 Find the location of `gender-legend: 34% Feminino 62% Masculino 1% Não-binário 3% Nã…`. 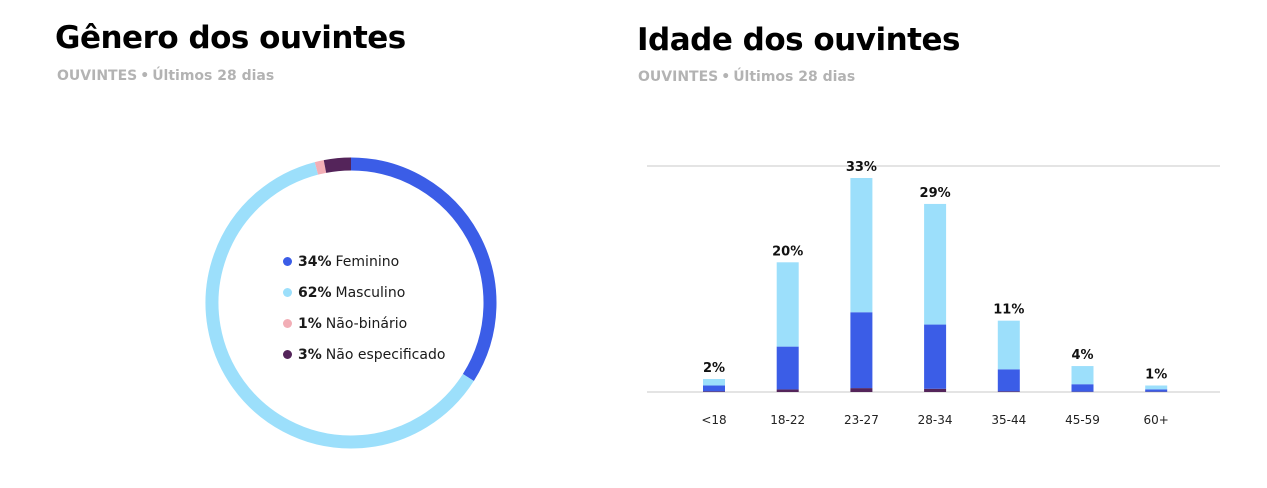

gender-legend: 34% Feminino 62% Masculino 1% Não-binário 3% Nã… is located at coordinates (364, 308).